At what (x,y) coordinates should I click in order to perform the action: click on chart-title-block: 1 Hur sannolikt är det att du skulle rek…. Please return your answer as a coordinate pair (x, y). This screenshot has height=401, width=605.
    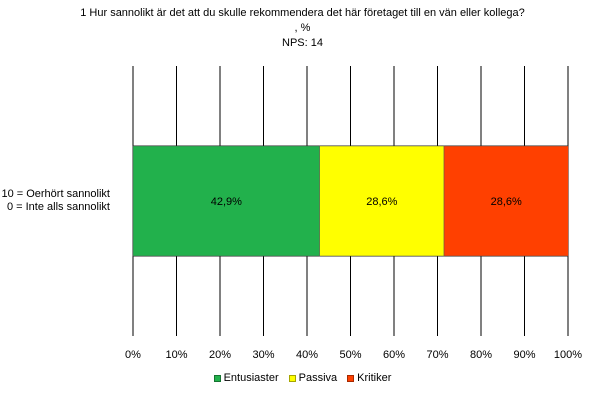
    Looking at the image, I should click on (302, 28).